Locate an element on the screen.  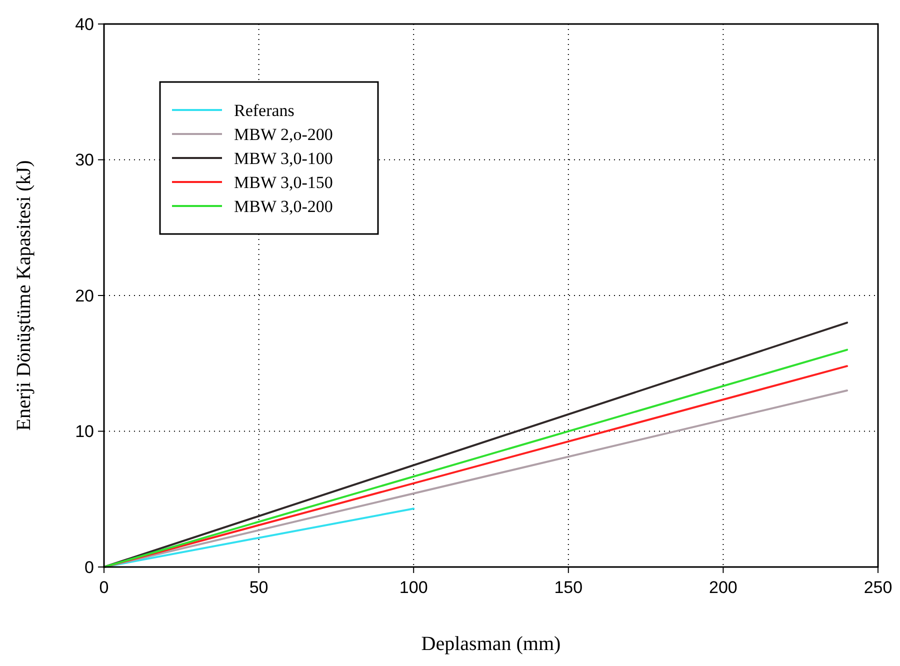
x-tick-label: 250 is located at coordinates (878, 587).